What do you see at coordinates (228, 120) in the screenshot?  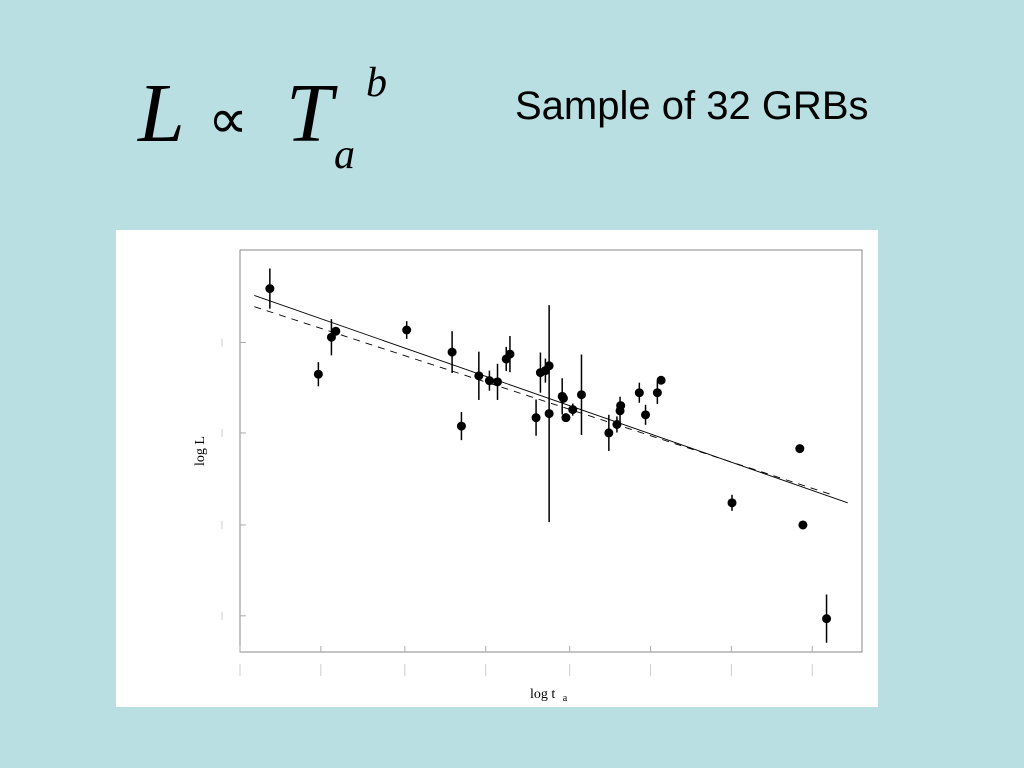 I see `formula-relation: ∝` at bounding box center [228, 120].